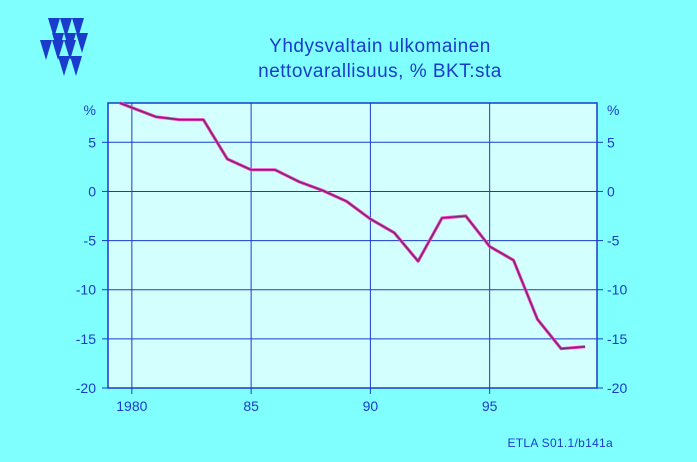 The image size is (697, 462). I want to click on y-tick-label-right: 0, so click(611, 191).